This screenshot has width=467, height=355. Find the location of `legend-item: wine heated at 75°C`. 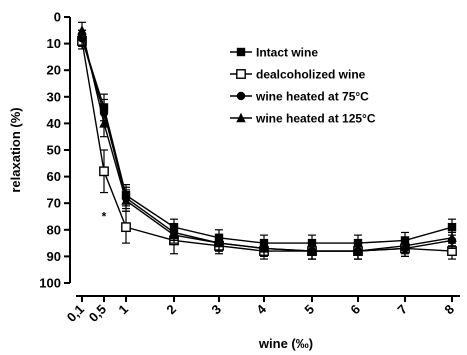

legend-item: wine heated at 75°C is located at coordinates (299, 97).